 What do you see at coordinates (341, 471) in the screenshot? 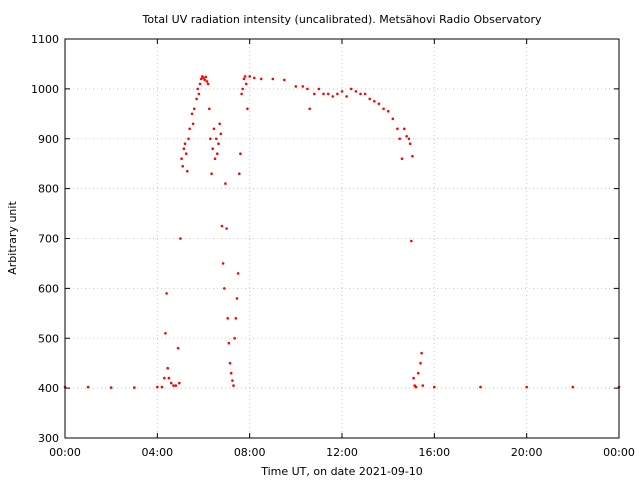
I see `x-axis-label: Time UT, on date 2021-09-10` at bounding box center [341, 471].